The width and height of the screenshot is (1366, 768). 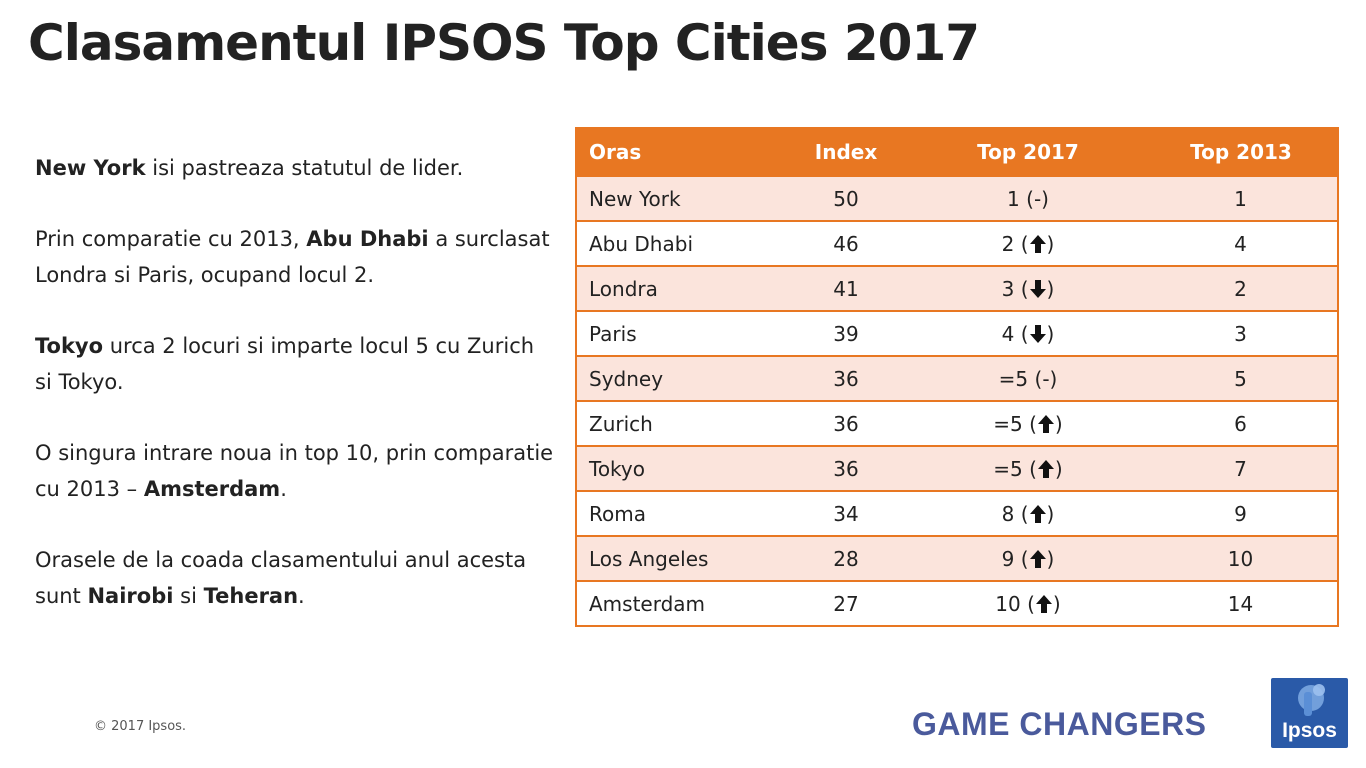 I want to click on cell-top-2013: 4, so click(x=1241, y=243).